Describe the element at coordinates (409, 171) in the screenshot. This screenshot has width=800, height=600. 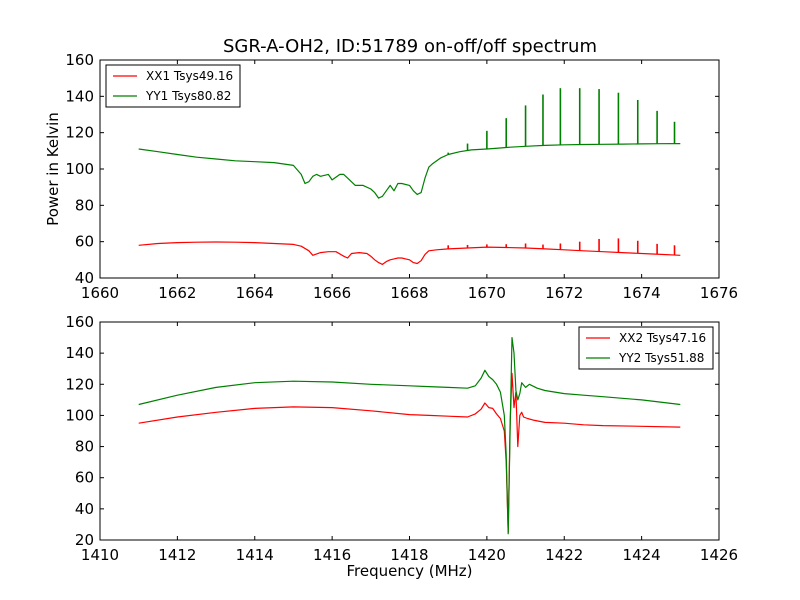
I see `series-line-yy` at that location.